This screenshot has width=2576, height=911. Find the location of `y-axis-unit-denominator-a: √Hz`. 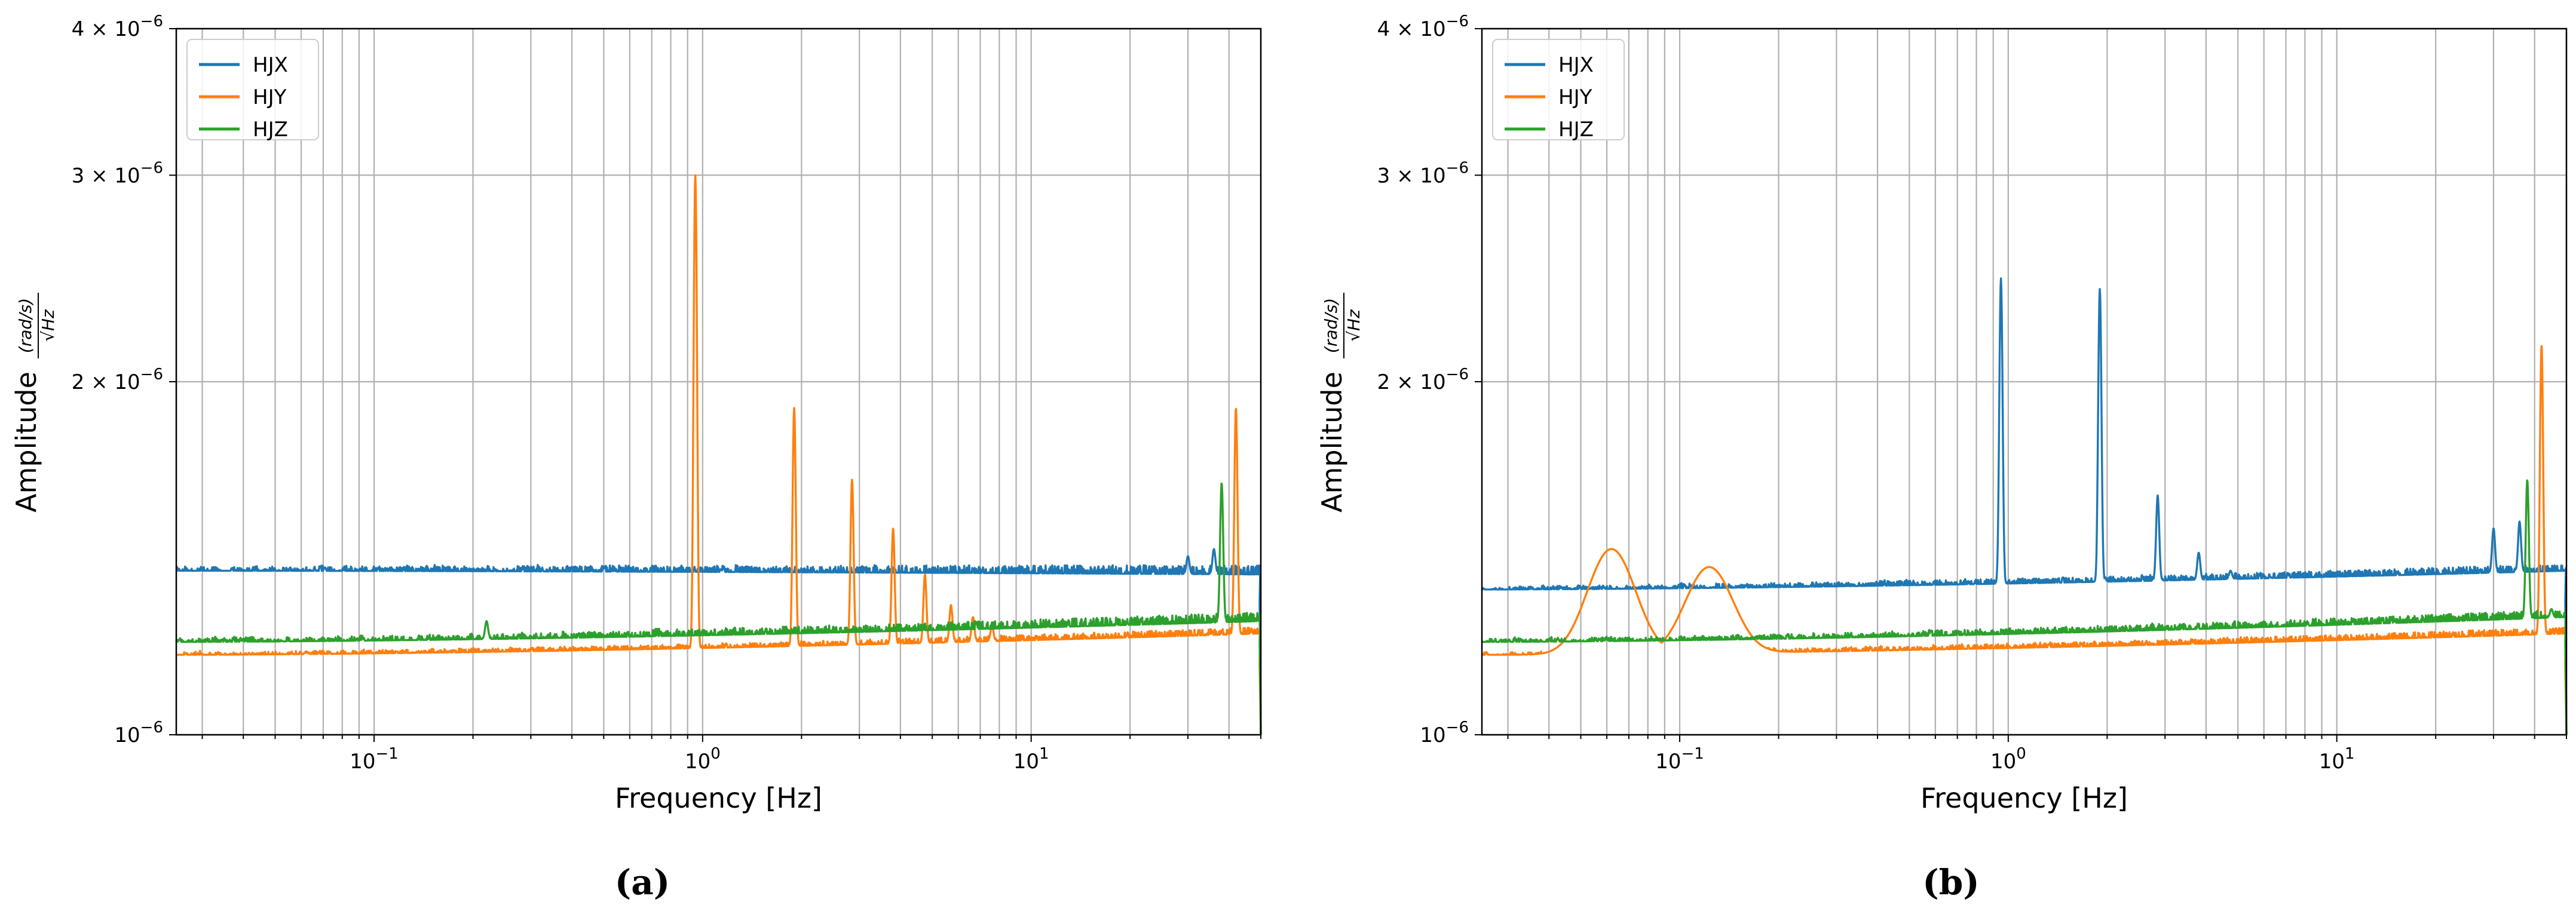

y-axis-unit-denominator-a: √Hz is located at coordinates (48, 325).